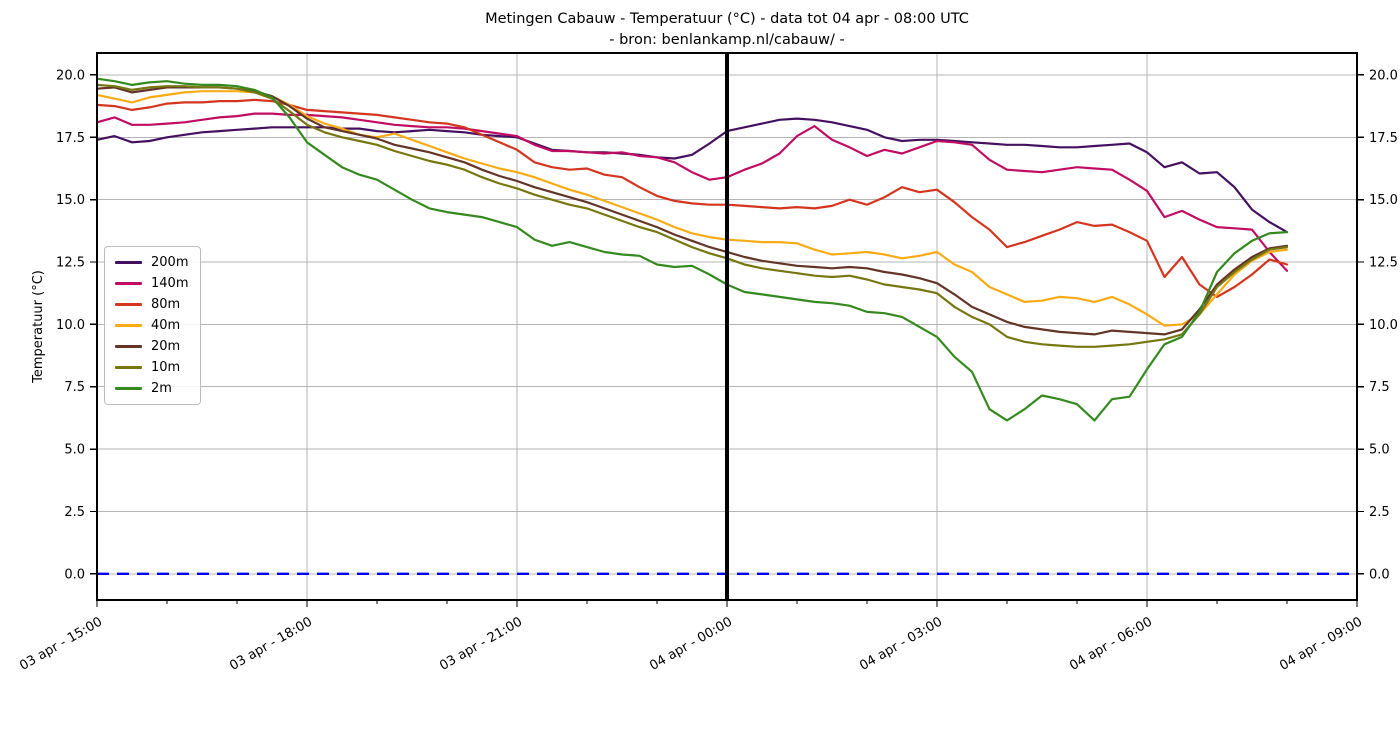 This screenshot has width=1400, height=750. Describe the element at coordinates (166, 346) in the screenshot. I see `legend-label: 20m` at that location.